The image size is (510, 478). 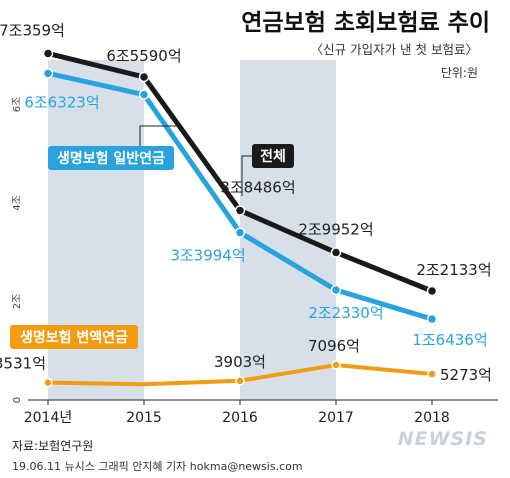 I want to click on newsis-logo: NEWSIS, so click(x=443, y=439).